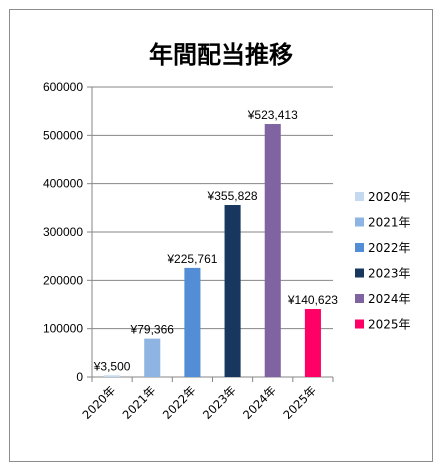 This screenshot has height=473, width=443. What do you see at coordinates (219, 402) in the screenshot?
I see `x-tick-label: 2023年` at bounding box center [219, 402].